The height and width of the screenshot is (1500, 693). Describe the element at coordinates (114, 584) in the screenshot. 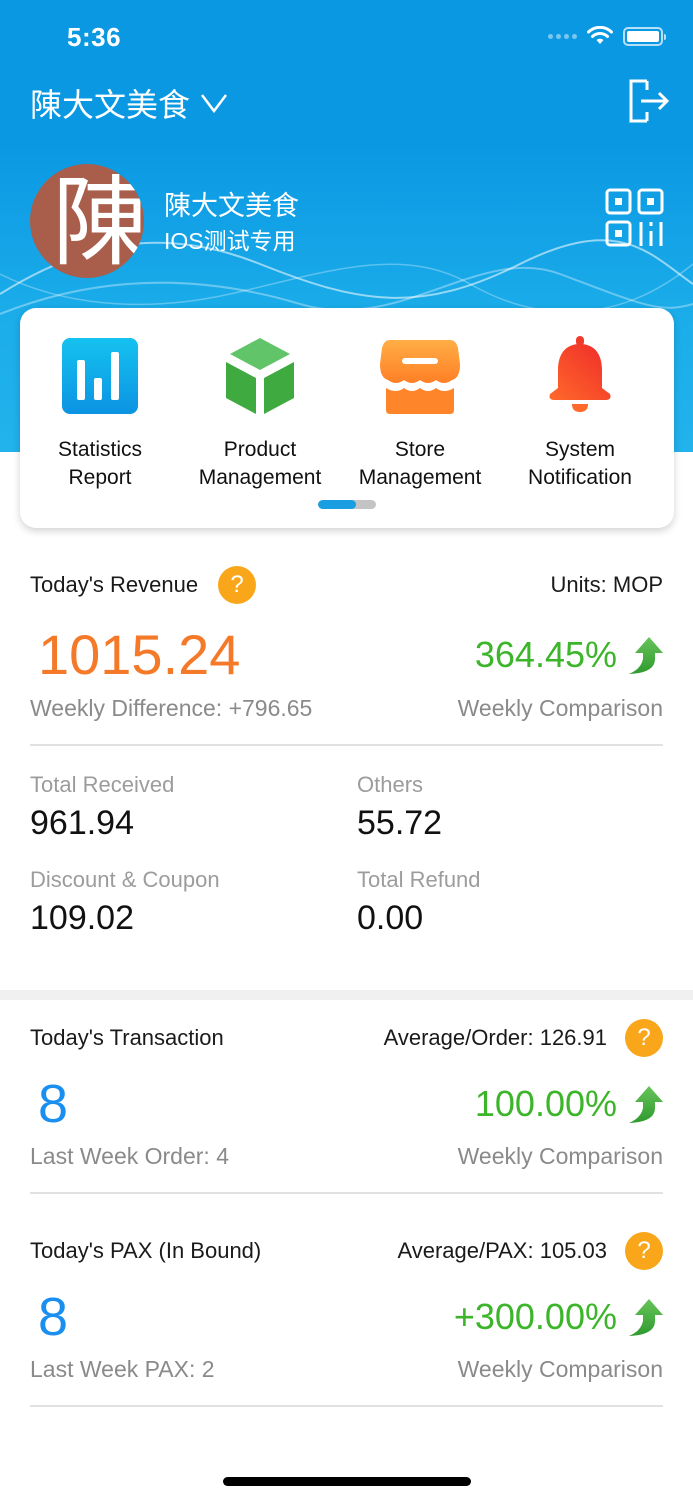

I see `revenue-title: Today's Revenue` at that location.